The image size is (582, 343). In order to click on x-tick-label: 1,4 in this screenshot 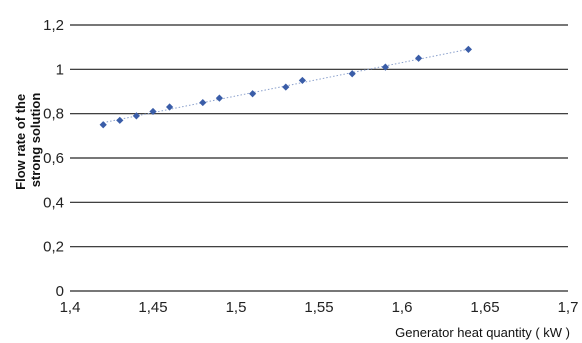, I will do `click(70, 307)`.